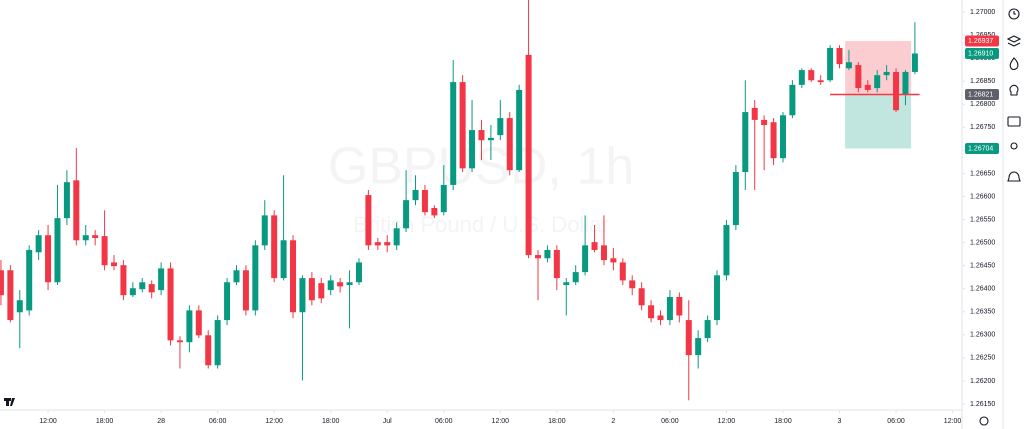 This screenshot has height=429, width=1024. I want to click on y-tick-label: 1.26750, so click(982, 127).